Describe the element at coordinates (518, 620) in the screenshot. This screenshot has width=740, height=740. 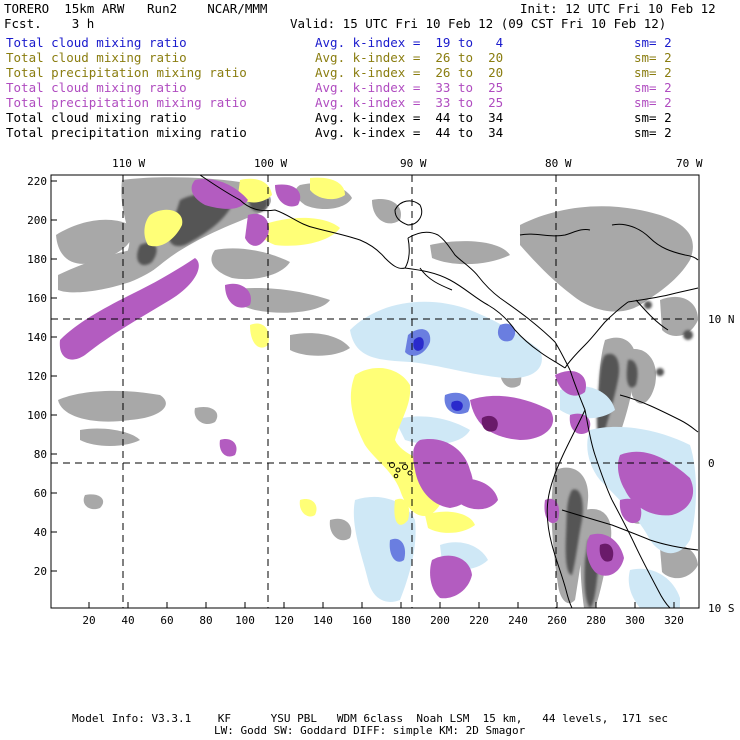
I see `bottom-tick: 240` at that location.